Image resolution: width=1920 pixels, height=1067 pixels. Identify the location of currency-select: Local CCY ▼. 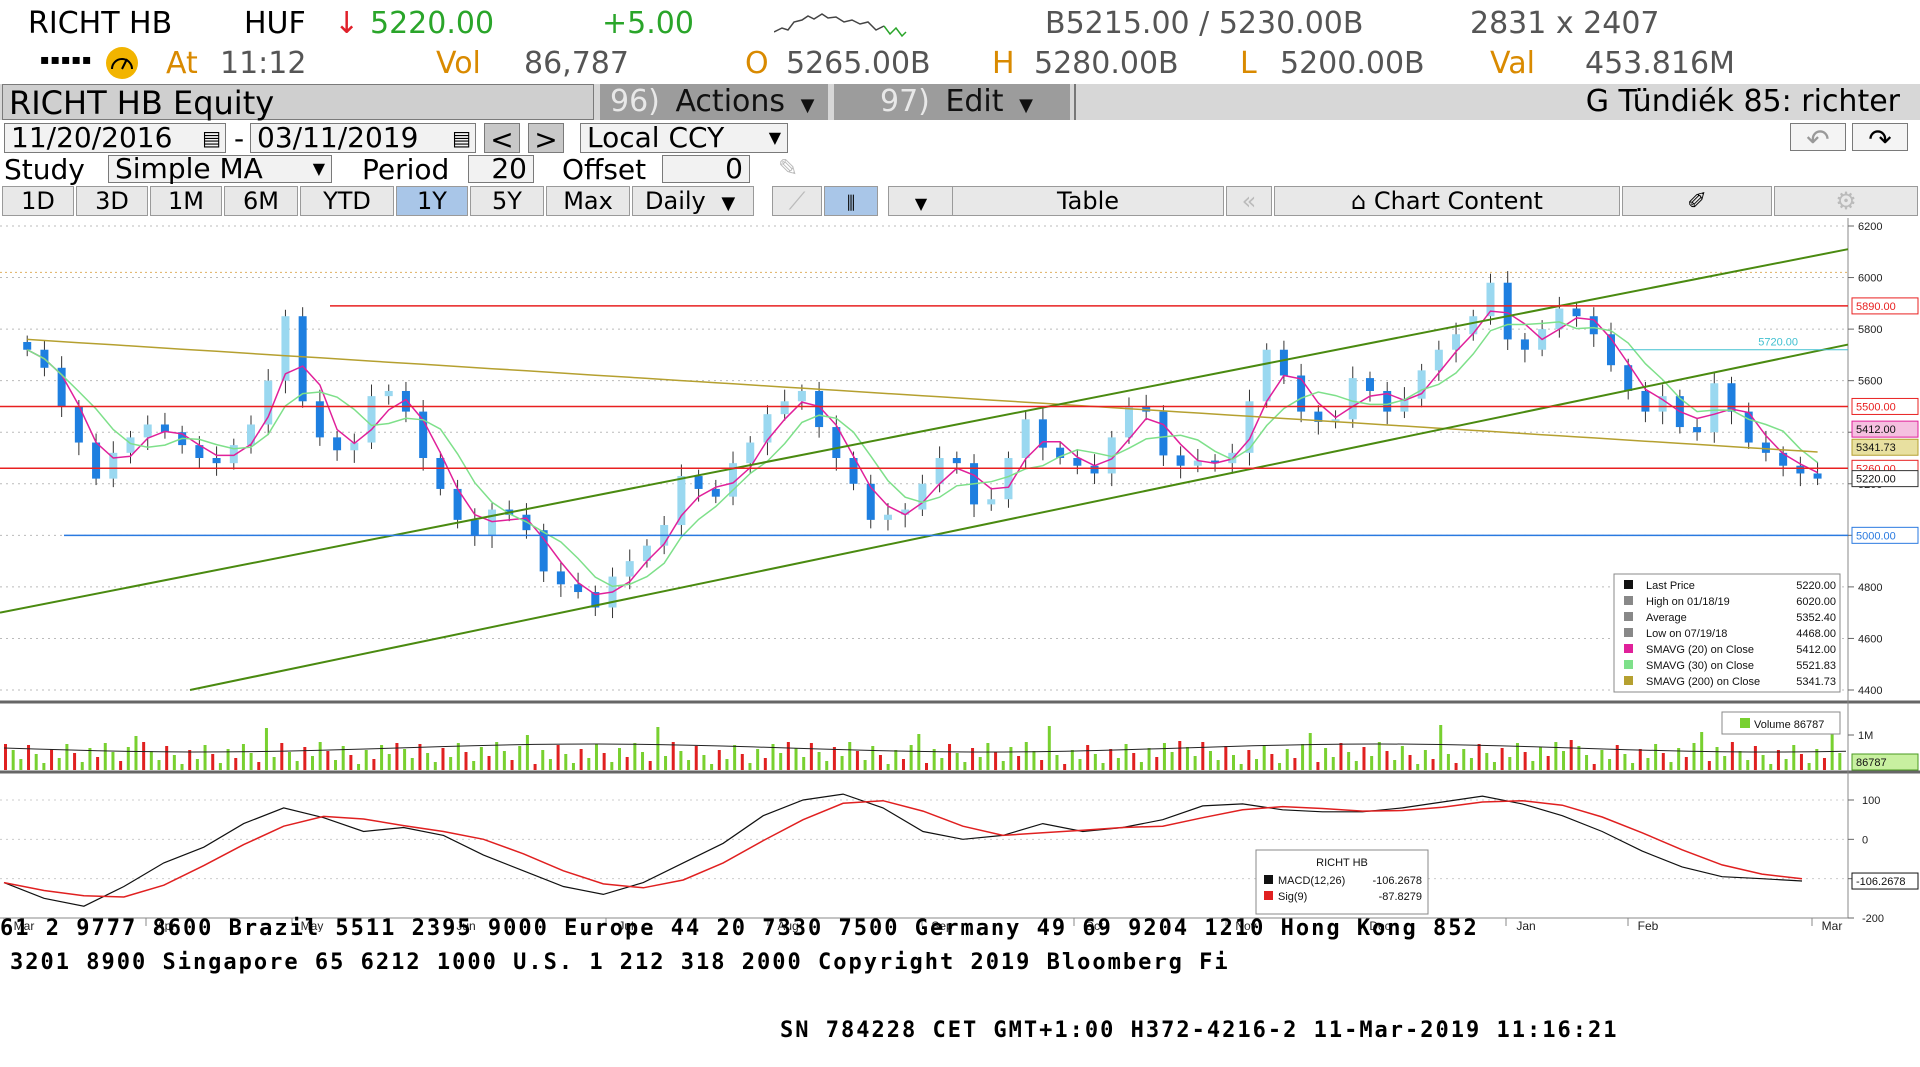
(684, 138).